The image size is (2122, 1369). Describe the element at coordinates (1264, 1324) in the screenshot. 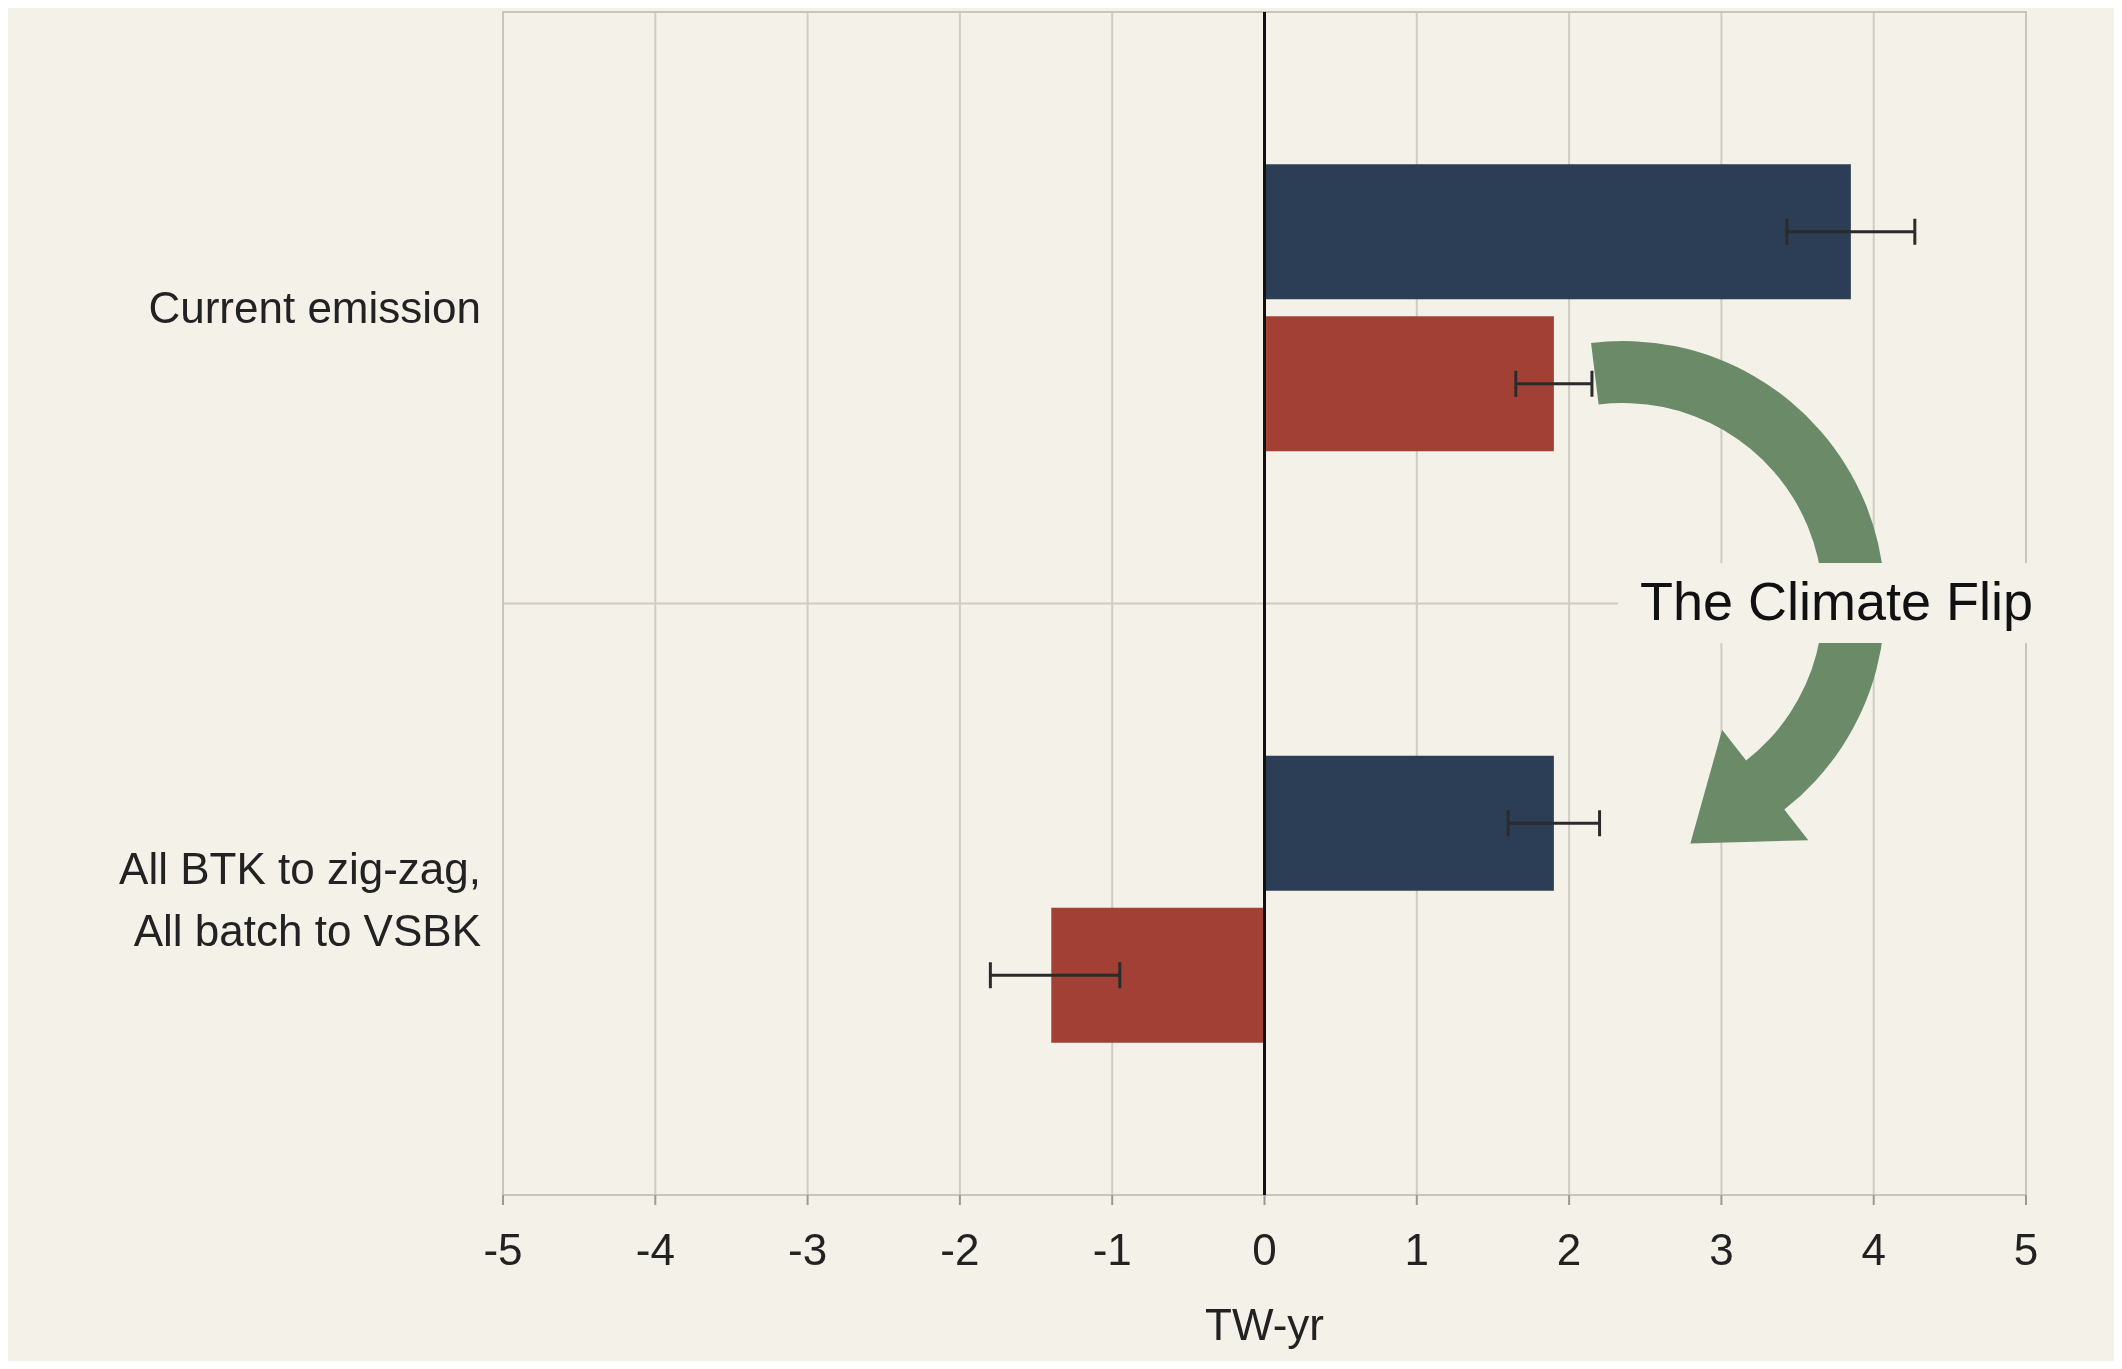

I see `x-axis-title: TW-yr` at that location.